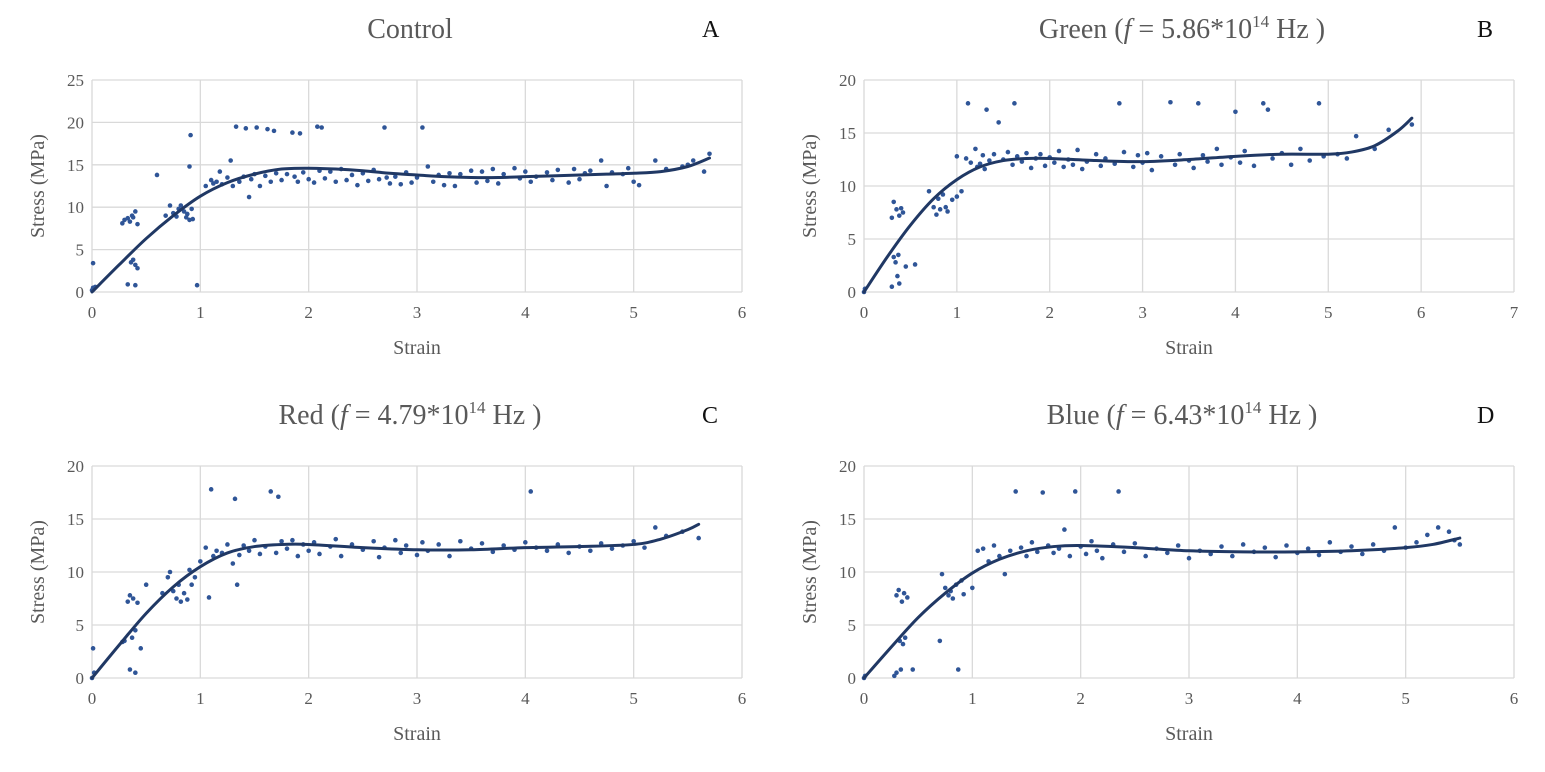  I want to click on title-prefix: Blue (, so click(1081, 415).